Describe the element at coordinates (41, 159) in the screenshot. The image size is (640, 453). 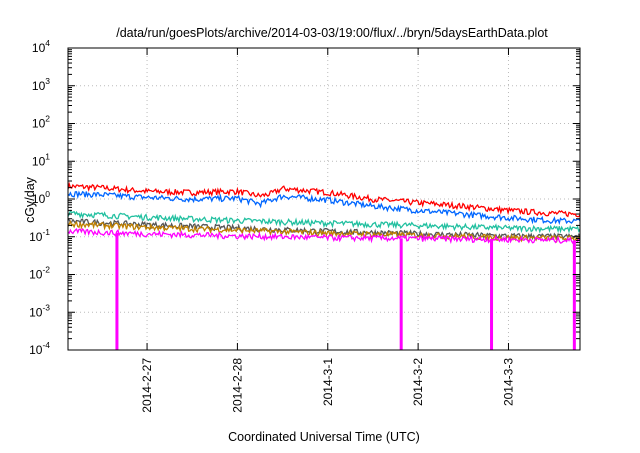
I see `y-tick-label: 10¹` at that location.